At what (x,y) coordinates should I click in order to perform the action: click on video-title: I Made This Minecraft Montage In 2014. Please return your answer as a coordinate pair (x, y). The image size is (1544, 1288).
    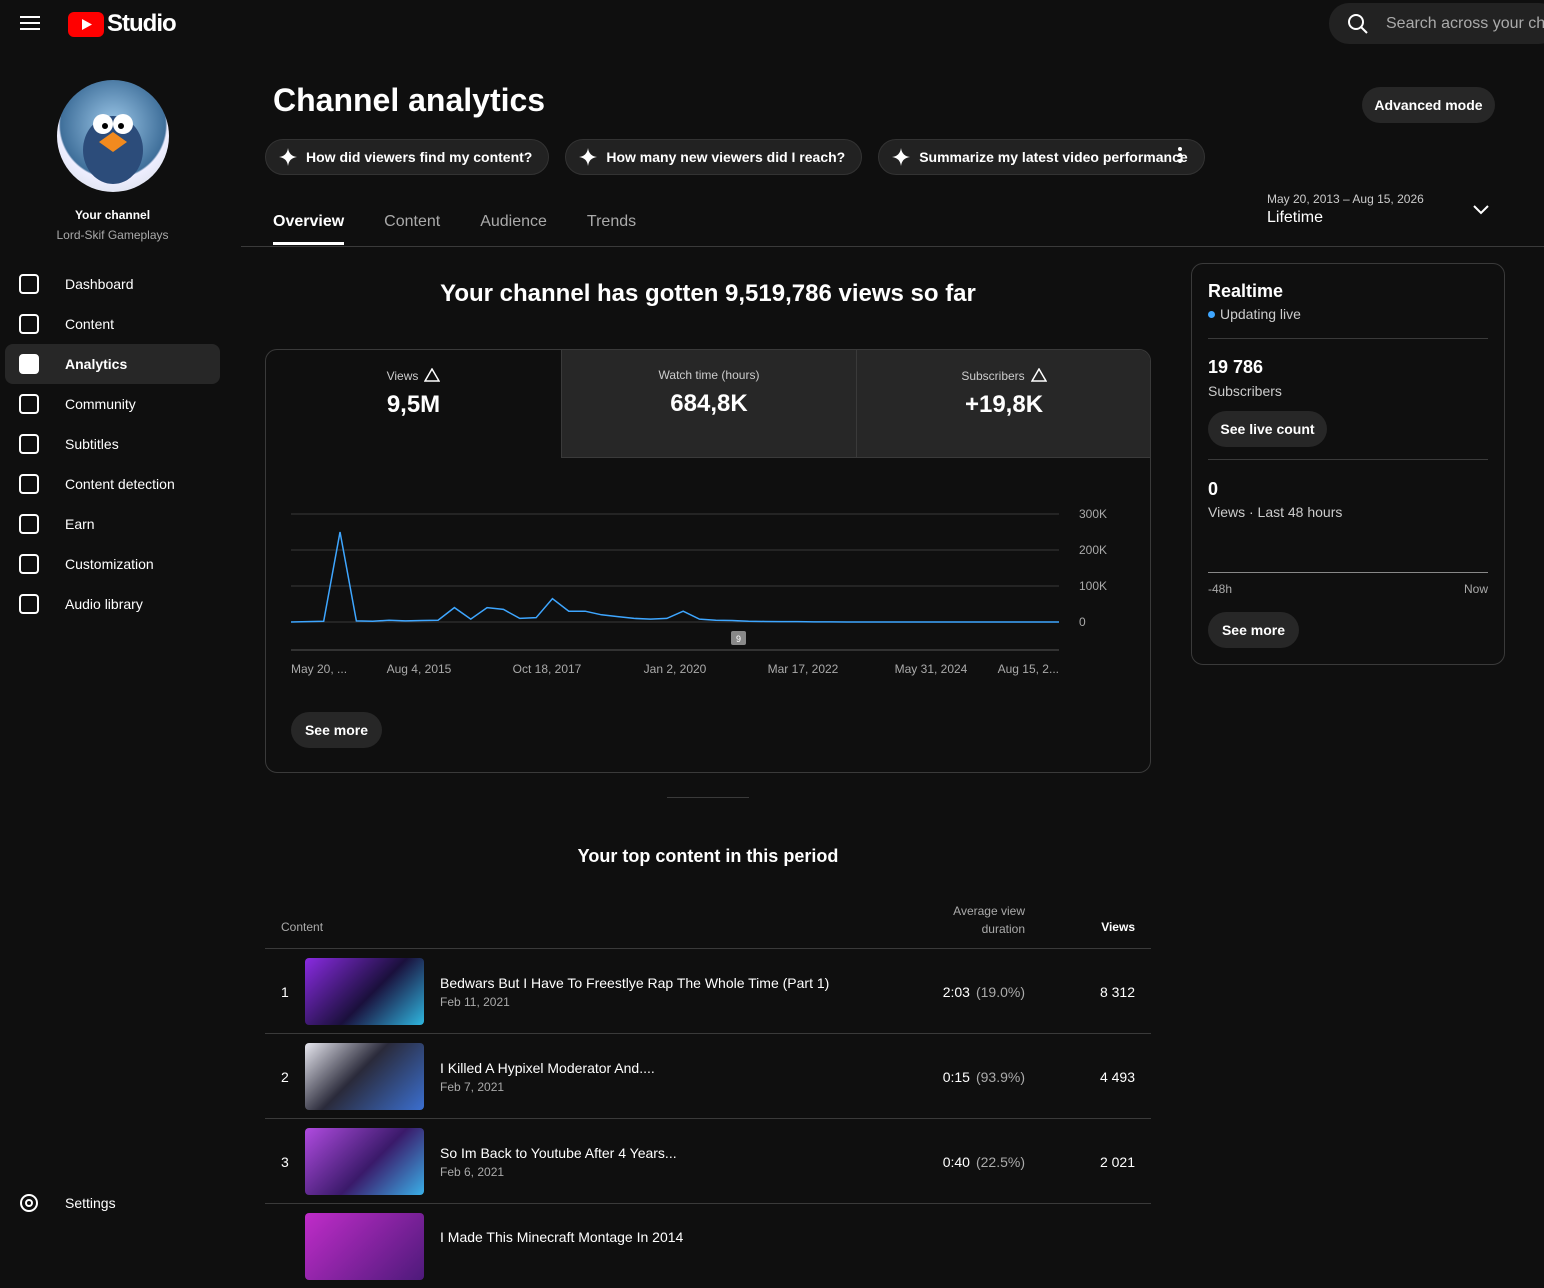
    Looking at the image, I should click on (562, 1237).